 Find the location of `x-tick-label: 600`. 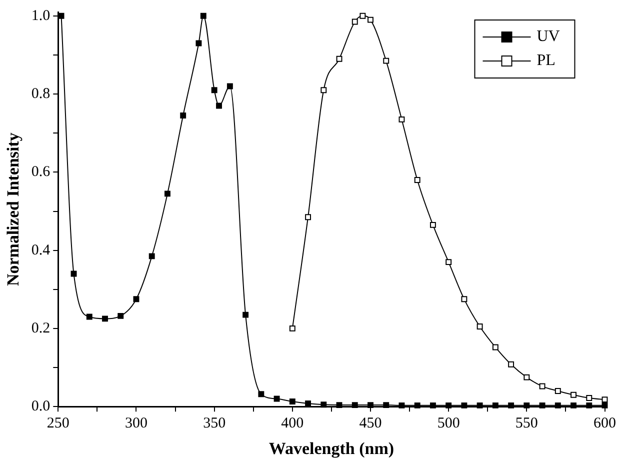

x-tick-label: 600 is located at coordinates (605, 424).